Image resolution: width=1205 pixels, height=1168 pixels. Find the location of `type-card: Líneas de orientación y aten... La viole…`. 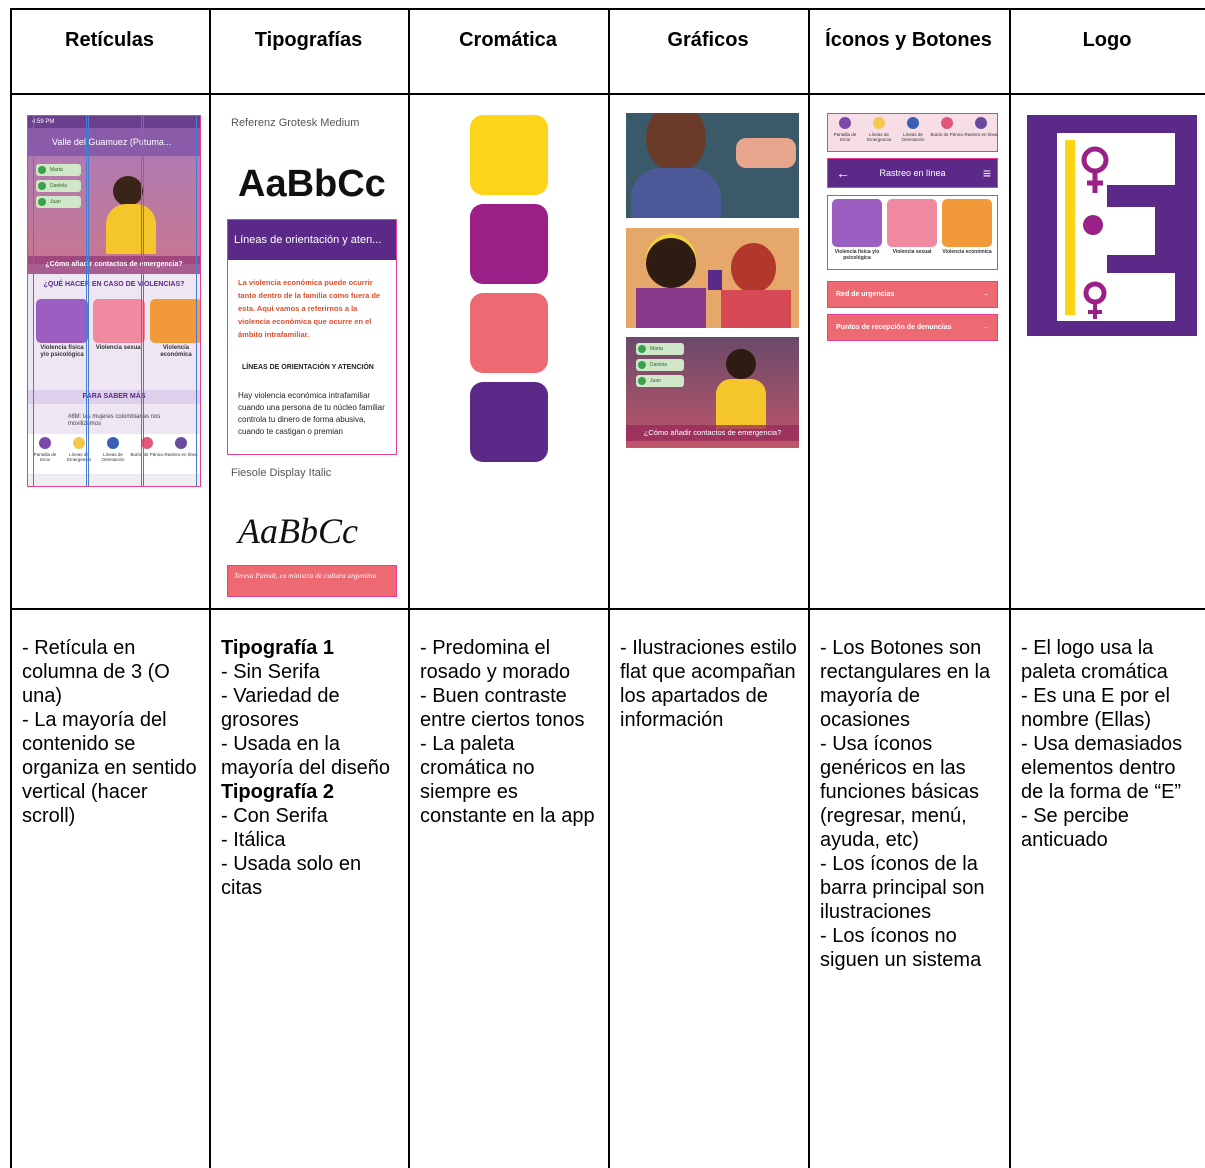

type-card: Líneas de orientación y aten... La viole… is located at coordinates (312, 337).